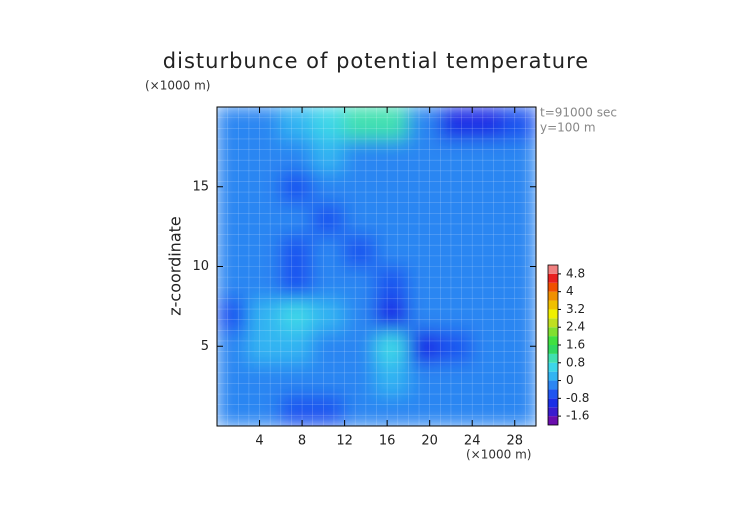 Image resolution: width=752 pixels, height=532 pixels. Describe the element at coordinates (578, 113) in the screenshot. I see `annotation: t=91000 sec` at that location.